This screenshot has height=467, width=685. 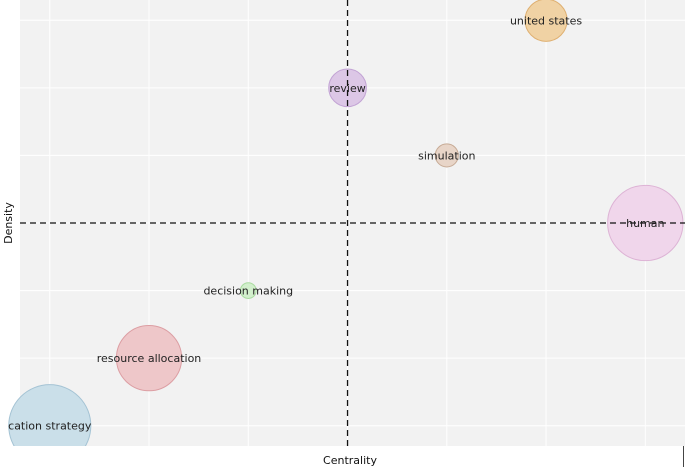 I want to click on bubble-label: decision making, so click(x=248, y=291).